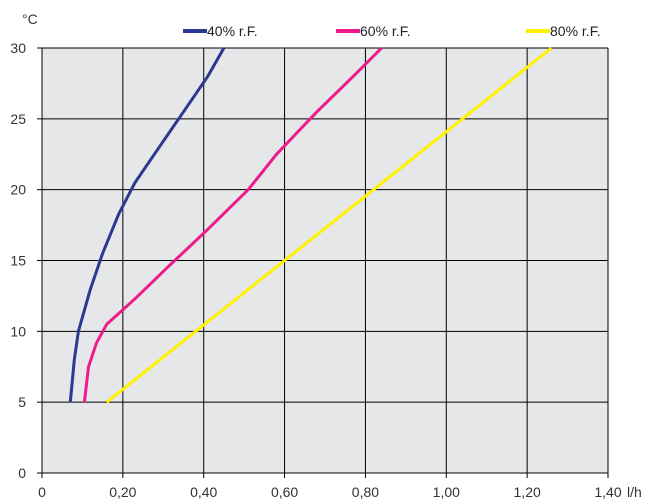 This screenshot has height=501, width=661. I want to click on legend-label-0: 40% r.F., so click(232, 31).